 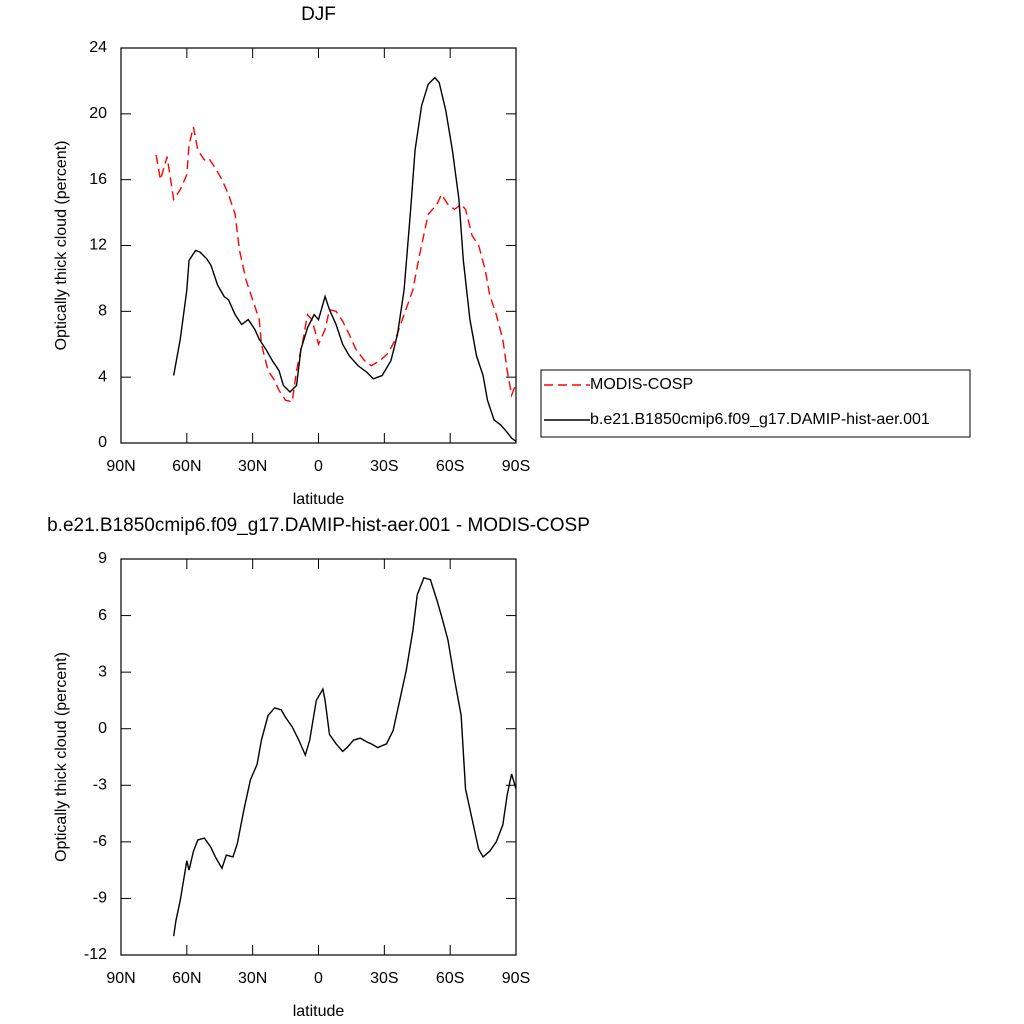 What do you see at coordinates (98, 179) in the screenshot?
I see `y-tick-label: 16` at bounding box center [98, 179].